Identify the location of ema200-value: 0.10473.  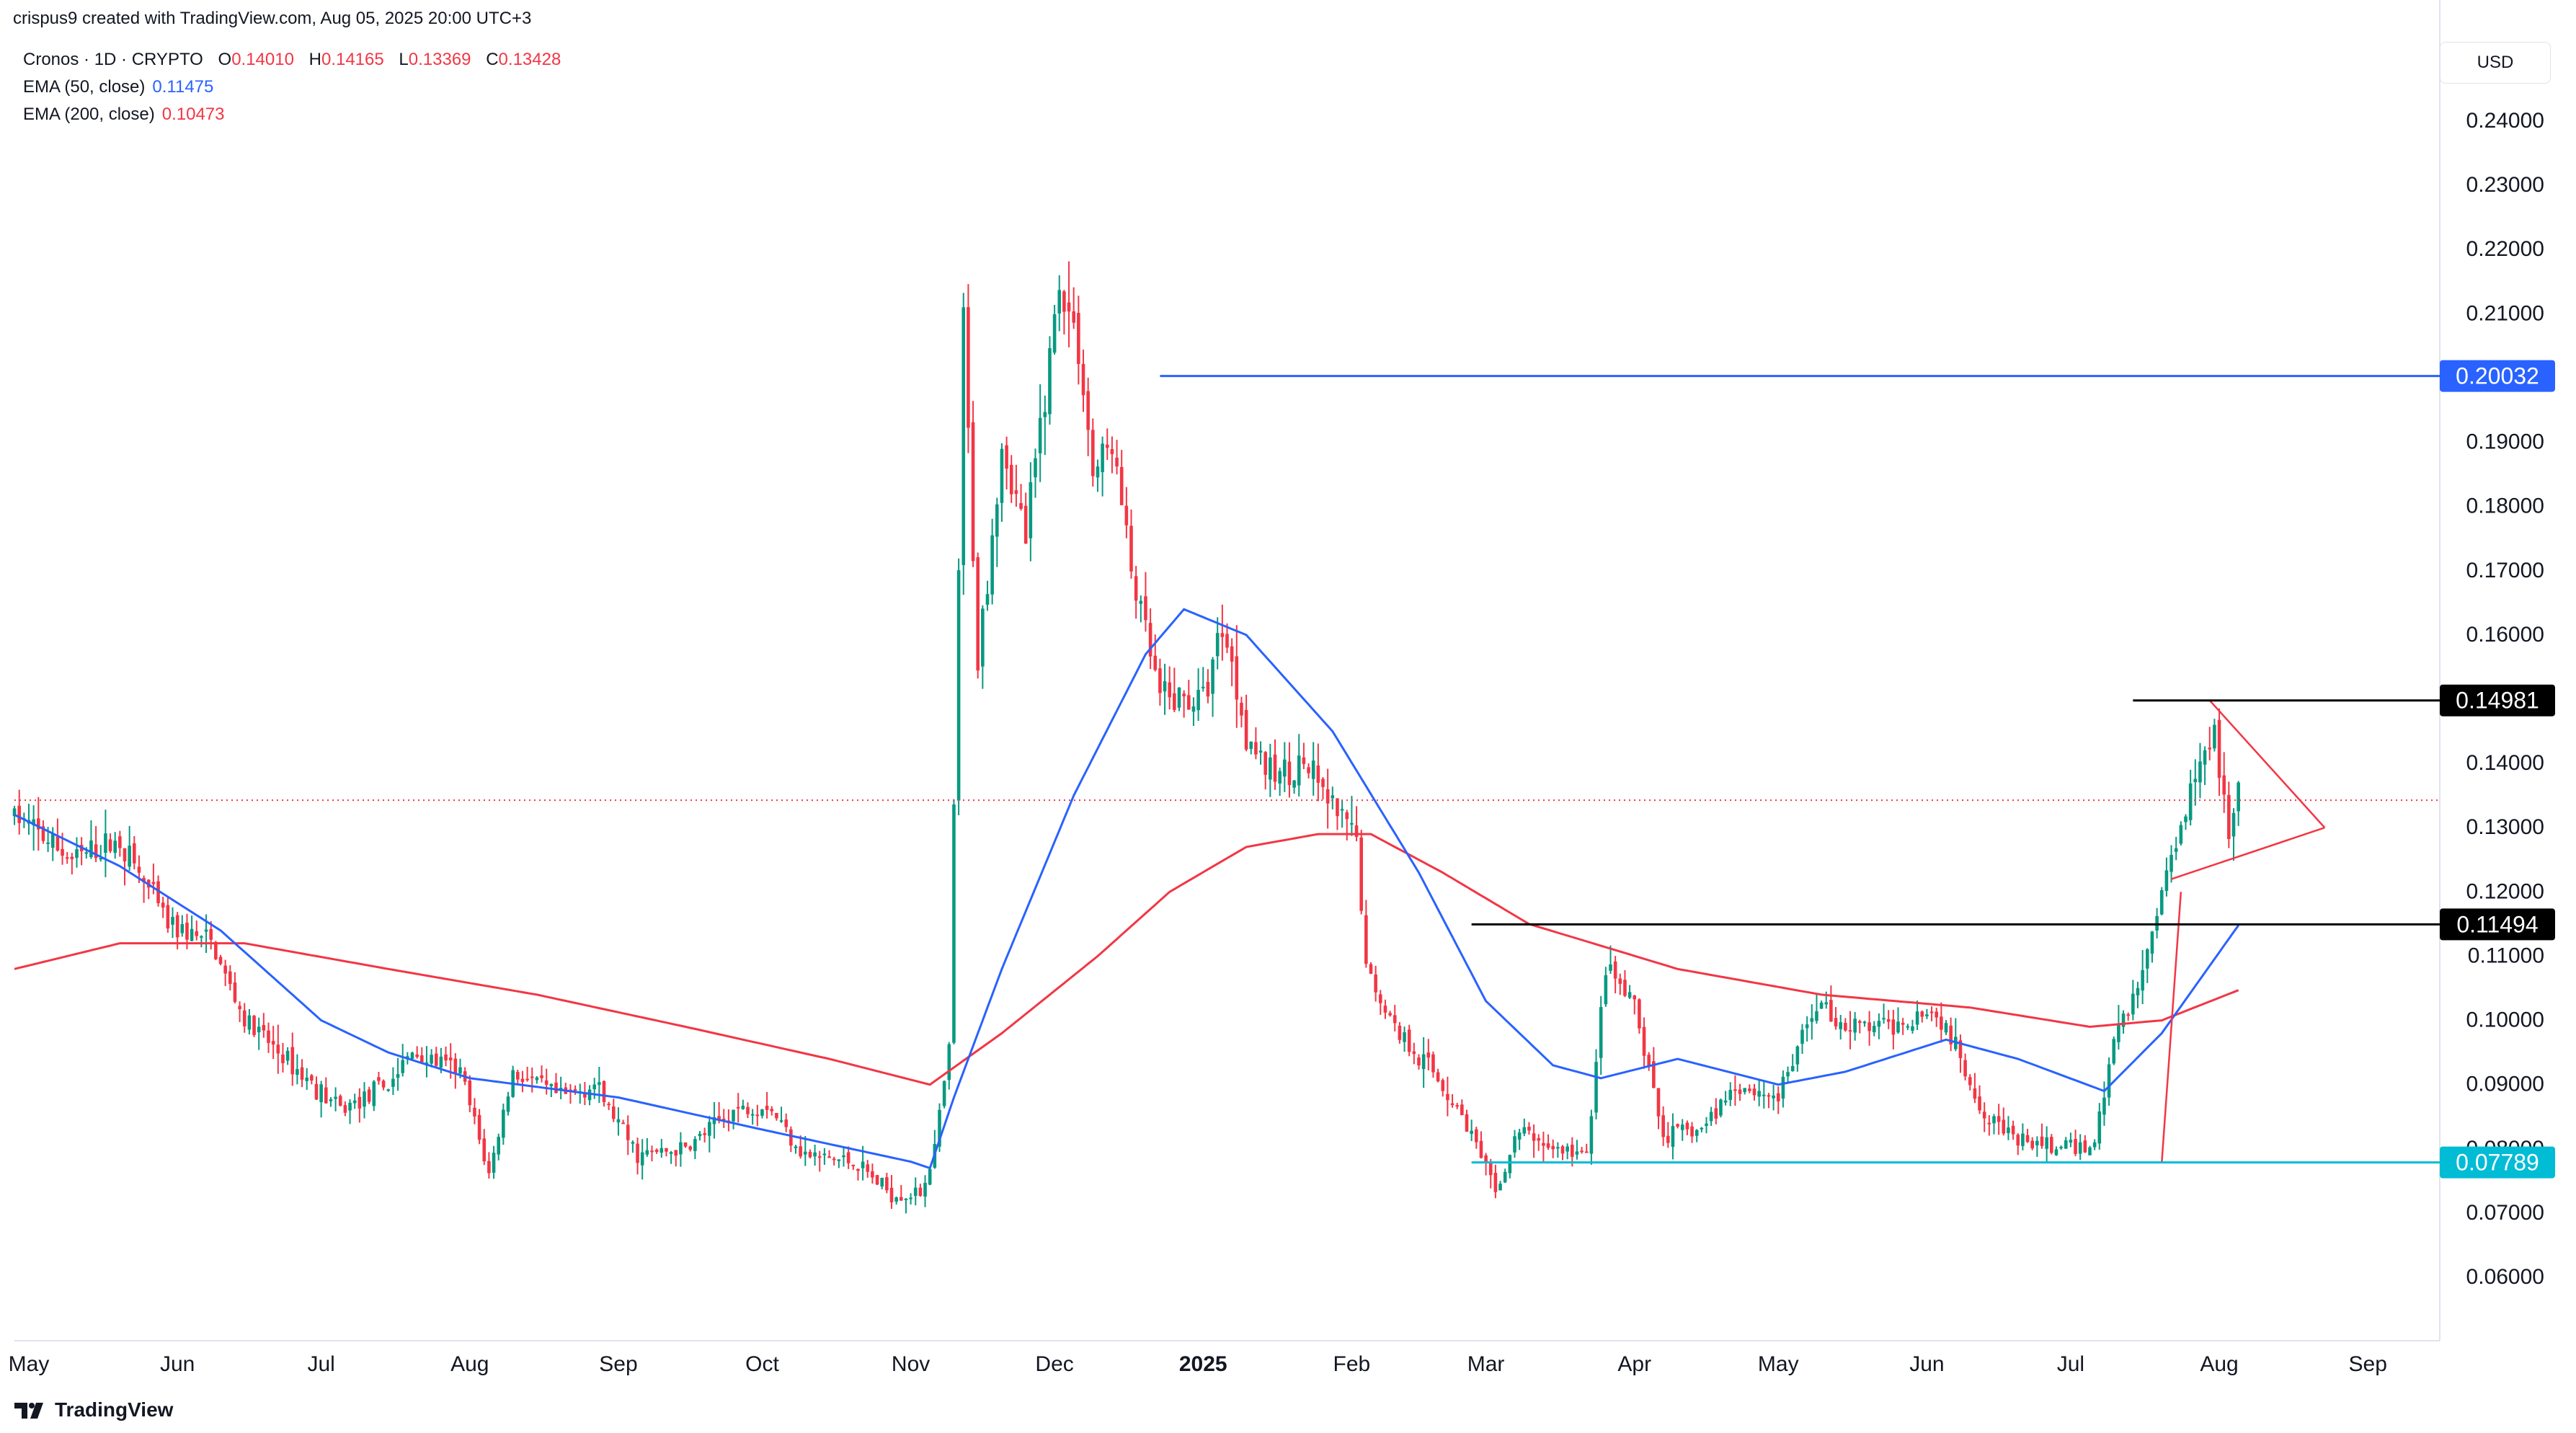
(193, 114).